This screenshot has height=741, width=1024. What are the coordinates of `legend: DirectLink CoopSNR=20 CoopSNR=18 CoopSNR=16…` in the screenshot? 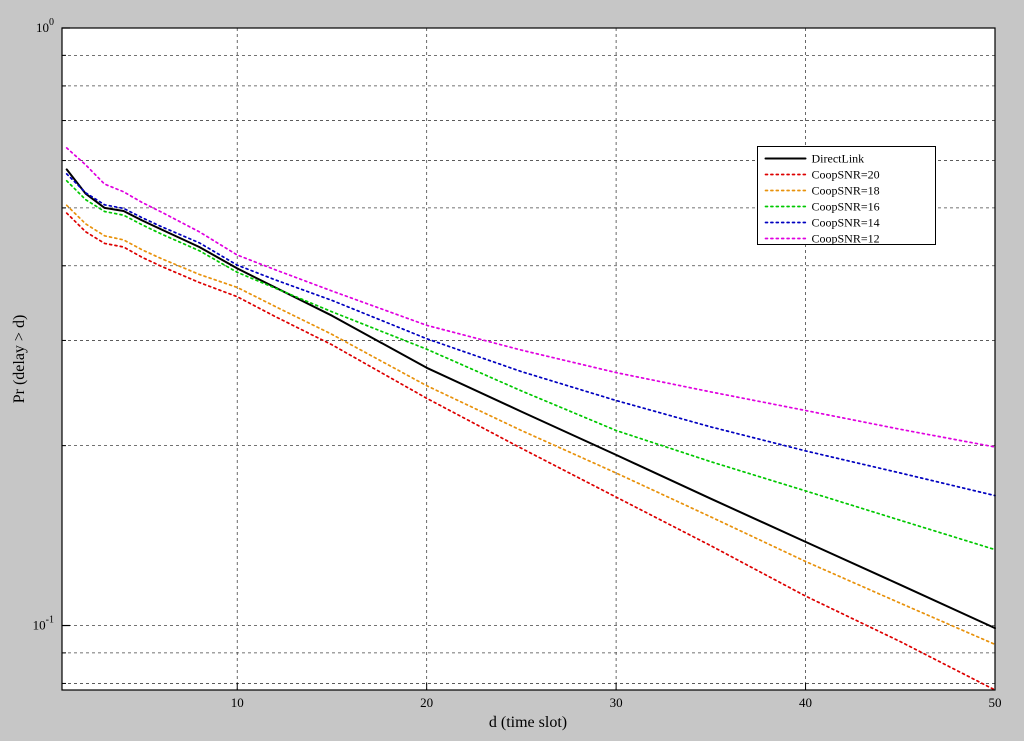 It's located at (846, 196).